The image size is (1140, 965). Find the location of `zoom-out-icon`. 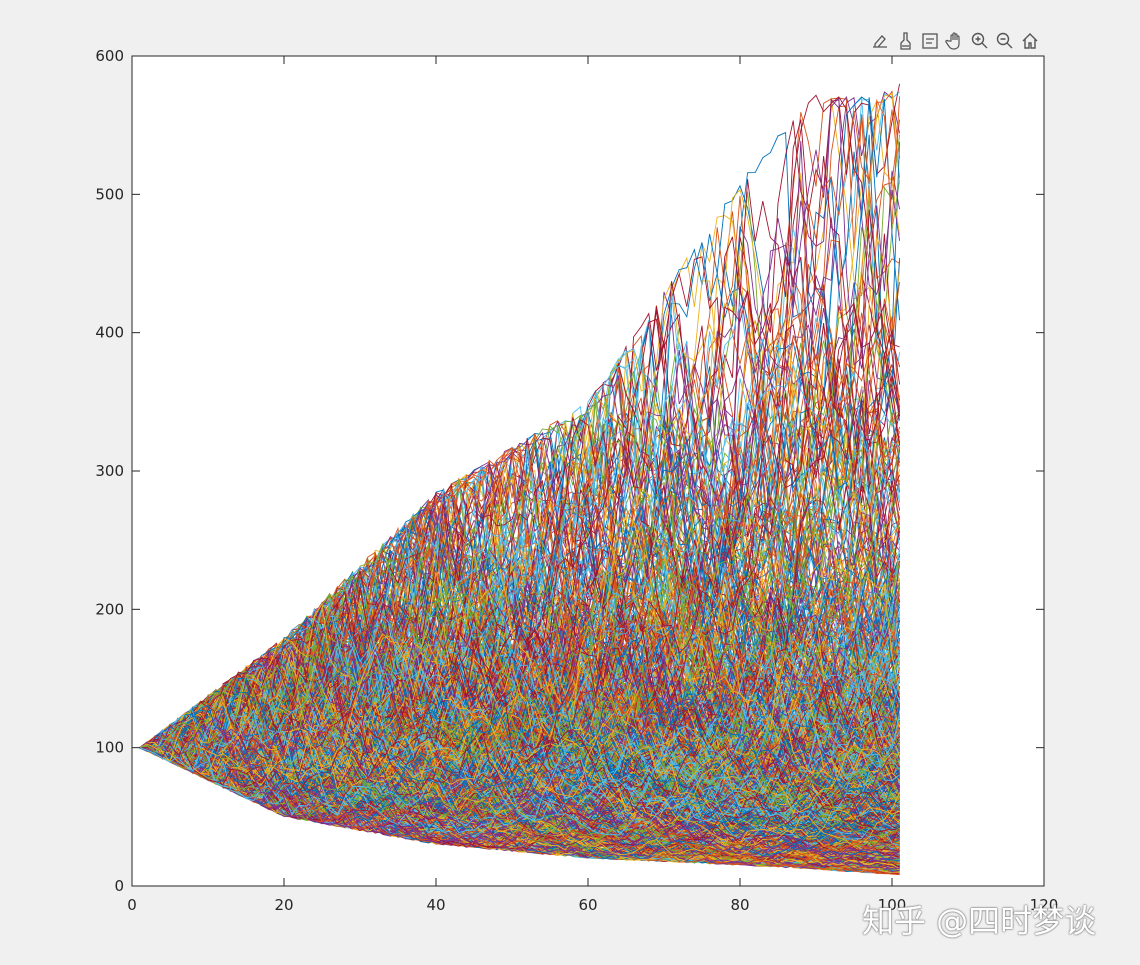

zoom-out-icon is located at coordinates (1004, 40).